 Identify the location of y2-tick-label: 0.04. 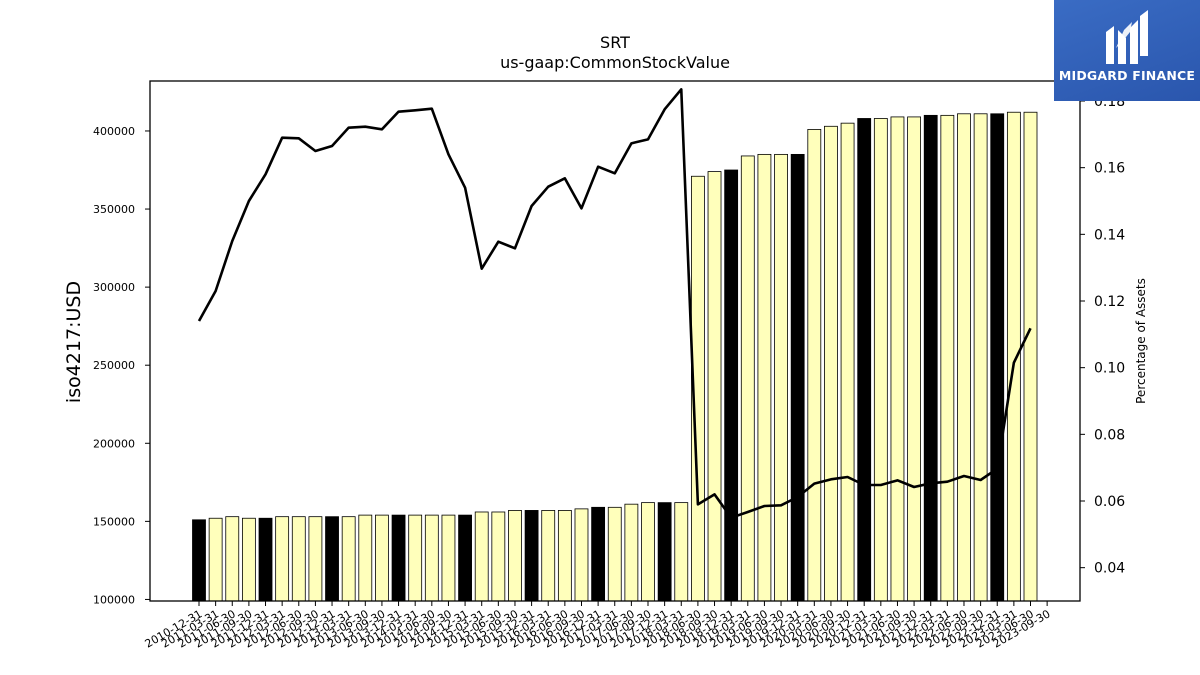
(1109, 569).